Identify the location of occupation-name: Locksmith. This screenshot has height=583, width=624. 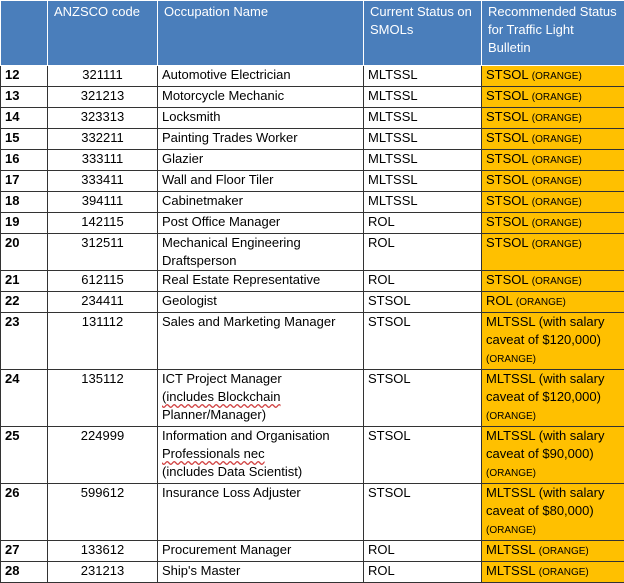
(261, 118).